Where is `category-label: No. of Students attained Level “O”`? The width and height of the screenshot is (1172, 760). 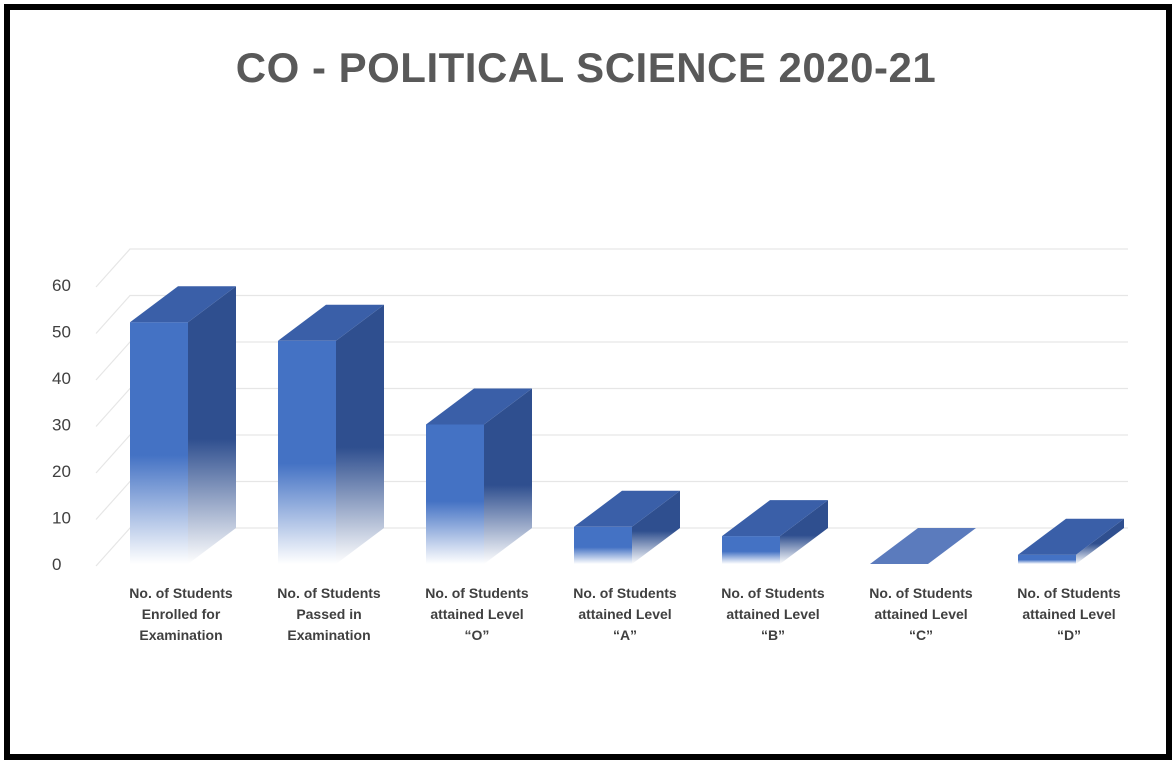
category-label: No. of Students attained Level “O” is located at coordinates (477, 614).